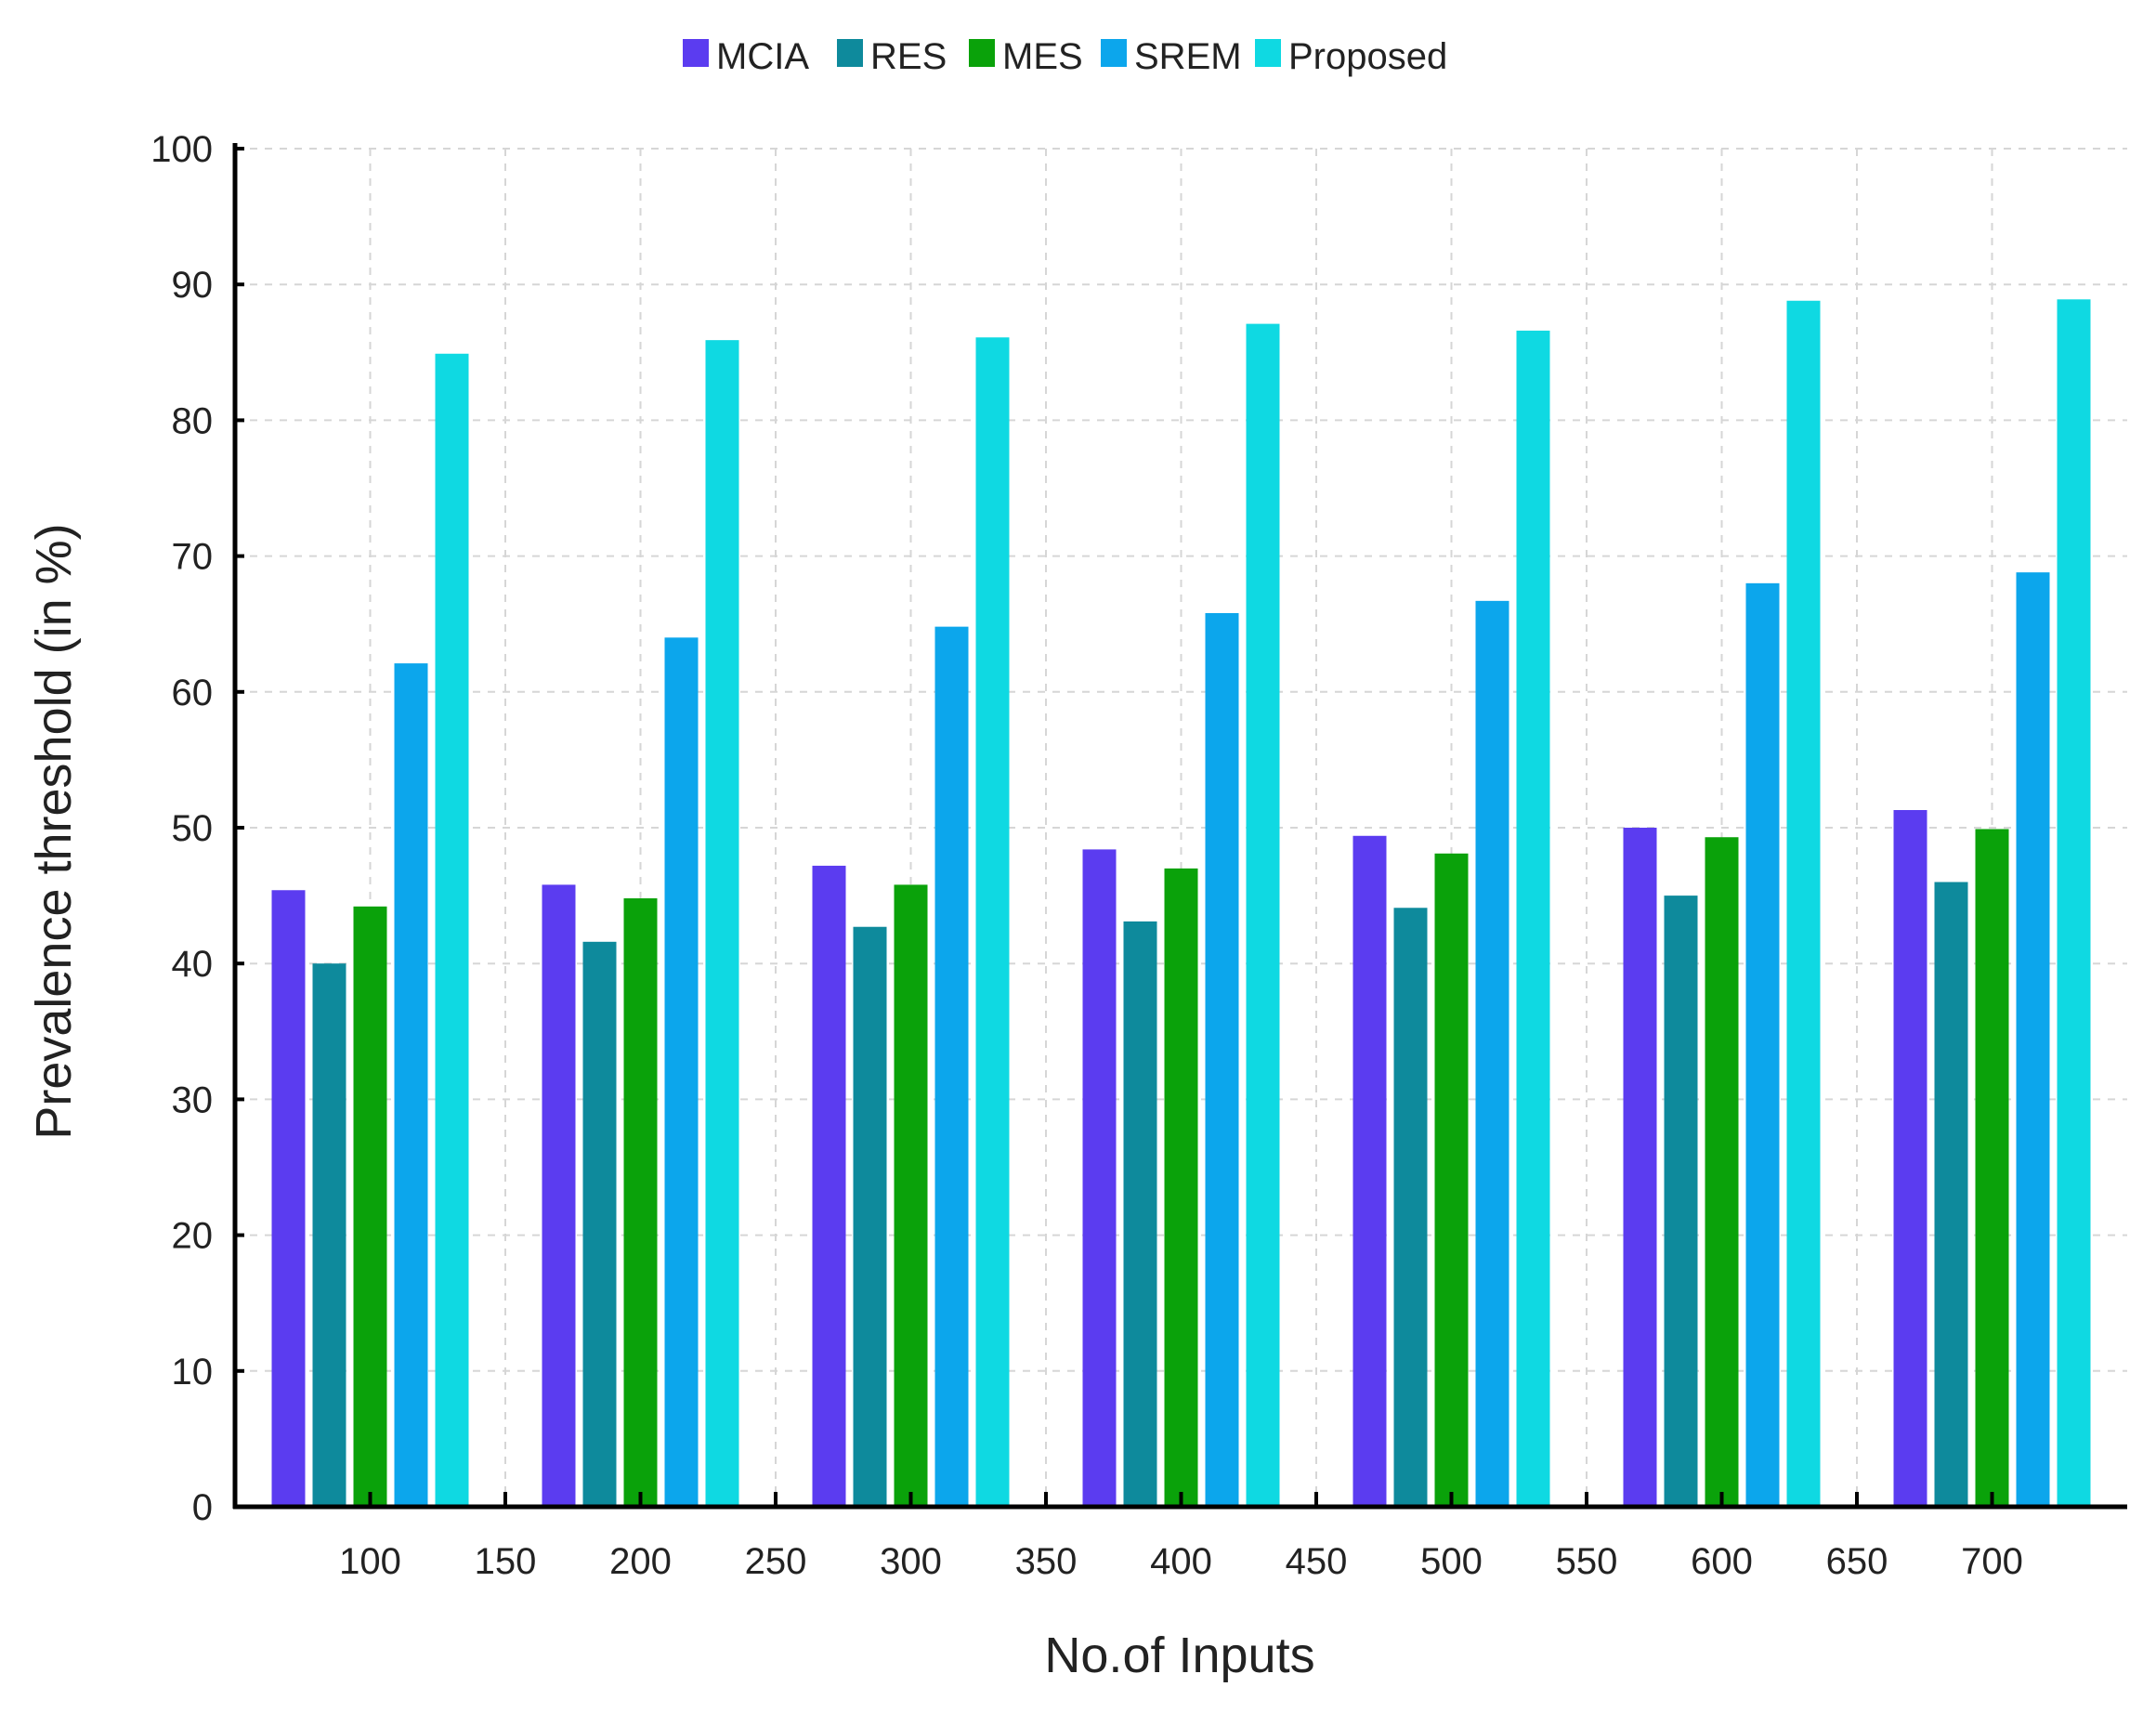 The image size is (2156, 1713). Describe the element at coordinates (193, 964) in the screenshot. I see `y-tick-label: 40` at that location.